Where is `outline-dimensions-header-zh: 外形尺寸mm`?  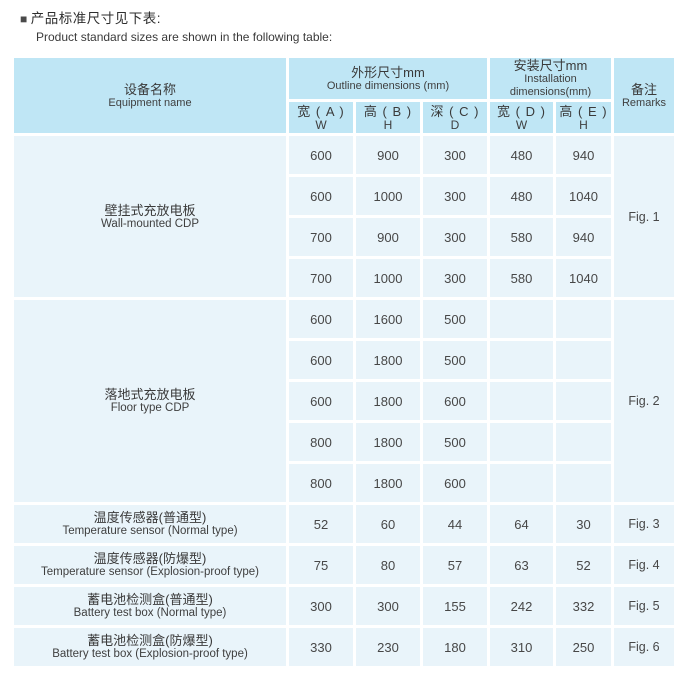
outline-dimensions-header-zh: 外形尺寸mm is located at coordinates (388, 72).